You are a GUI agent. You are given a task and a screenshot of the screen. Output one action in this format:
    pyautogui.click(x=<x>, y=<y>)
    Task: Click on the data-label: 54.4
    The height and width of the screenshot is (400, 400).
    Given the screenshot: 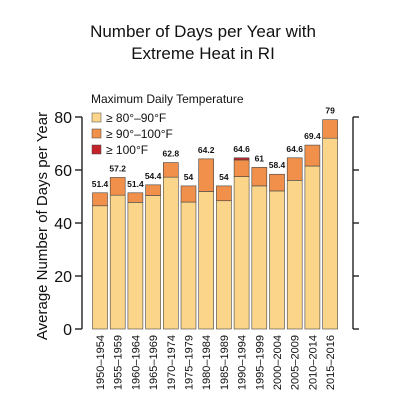 What is the action you would take?
    pyautogui.click(x=153, y=176)
    